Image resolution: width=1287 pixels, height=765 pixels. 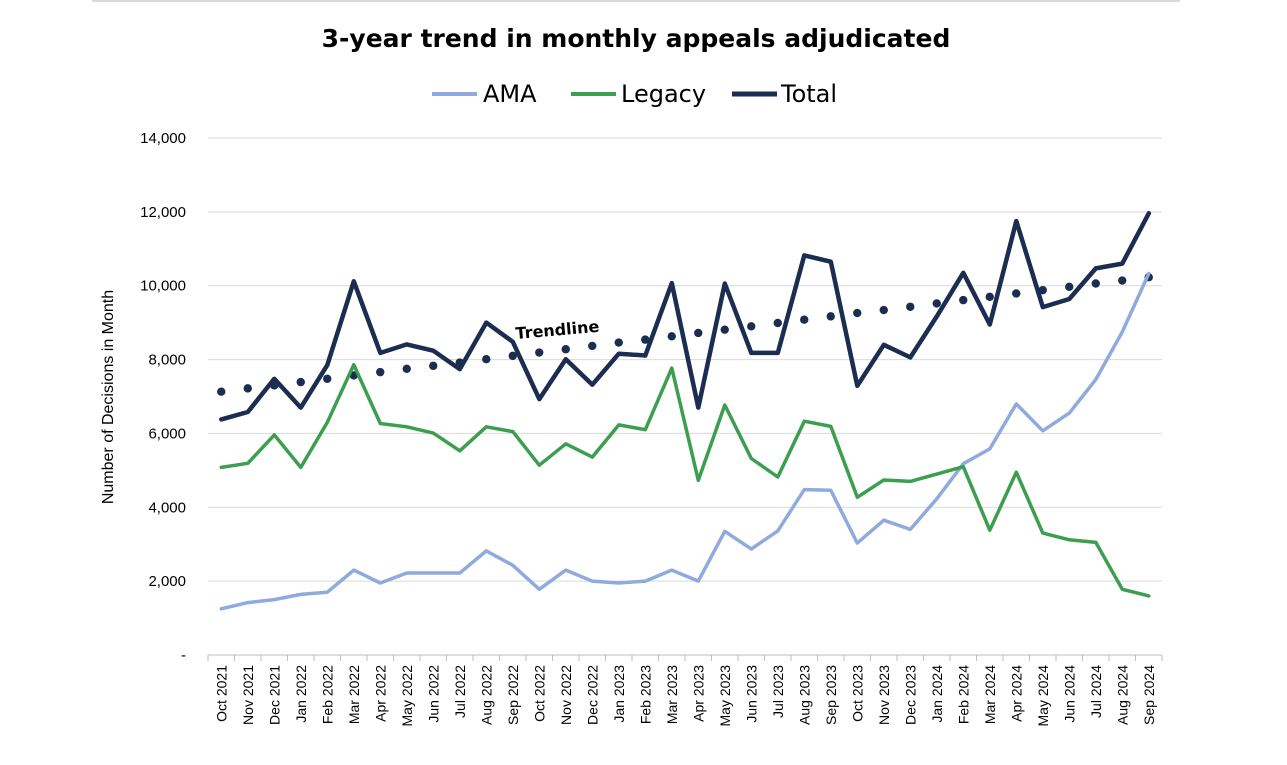 I want to click on x-tick-label: Apr 2024, so click(x=1016, y=693).